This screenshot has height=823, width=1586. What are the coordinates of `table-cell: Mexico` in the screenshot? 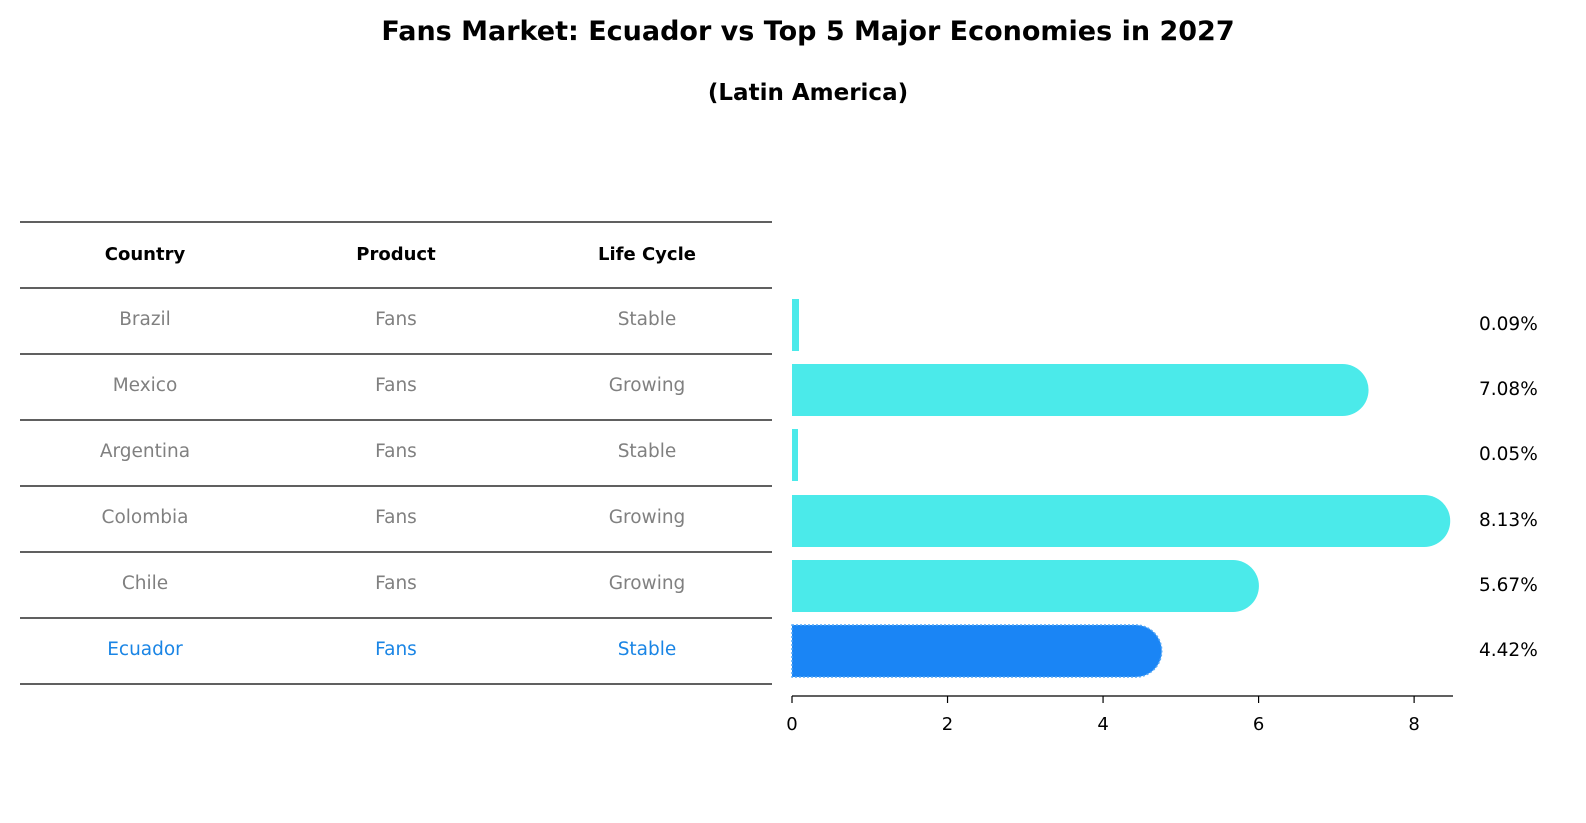 It's located at (145, 385).